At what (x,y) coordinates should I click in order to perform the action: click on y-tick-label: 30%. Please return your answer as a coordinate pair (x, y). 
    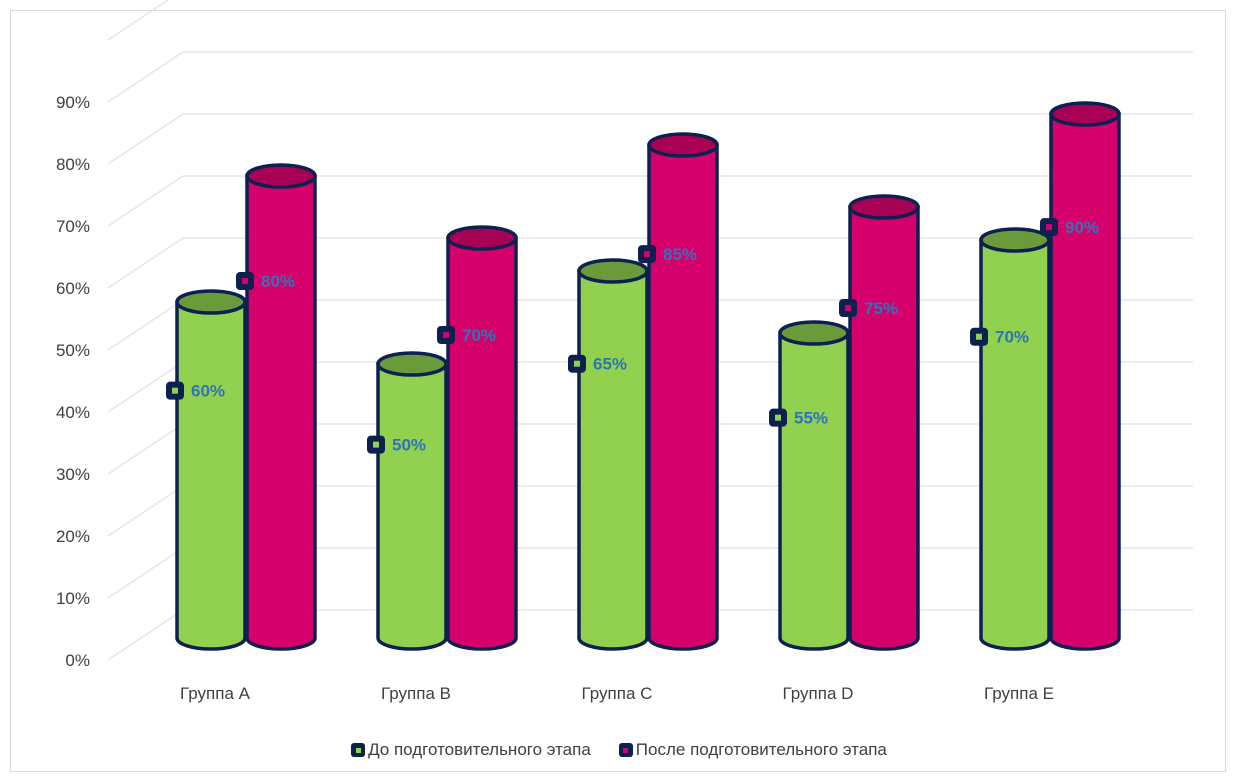
    Looking at the image, I should click on (73, 474).